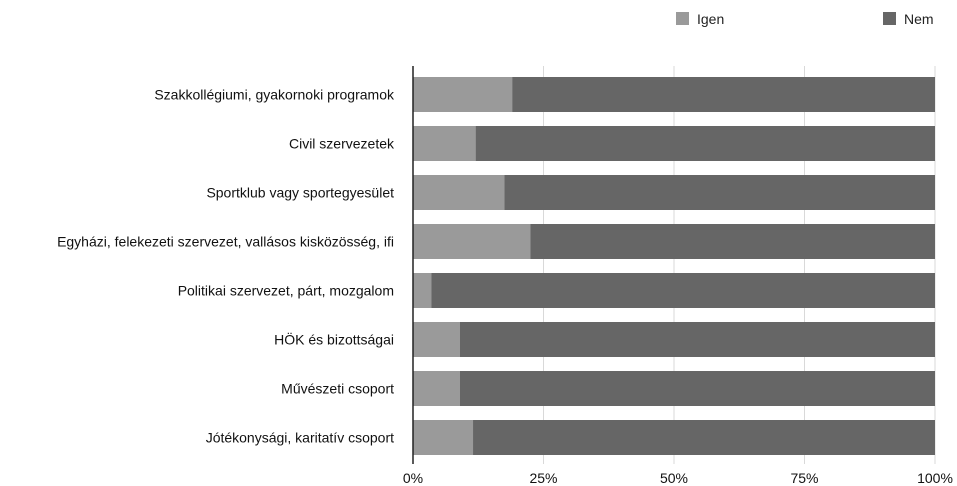 The height and width of the screenshot is (486, 957). What do you see at coordinates (334, 339) in the screenshot?
I see `category-label: HÖK és bizottságai` at bounding box center [334, 339].